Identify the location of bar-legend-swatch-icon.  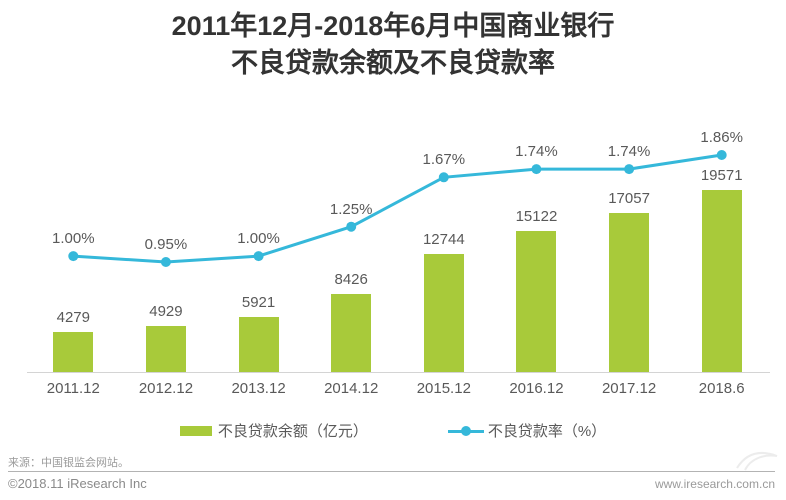
(195, 430).